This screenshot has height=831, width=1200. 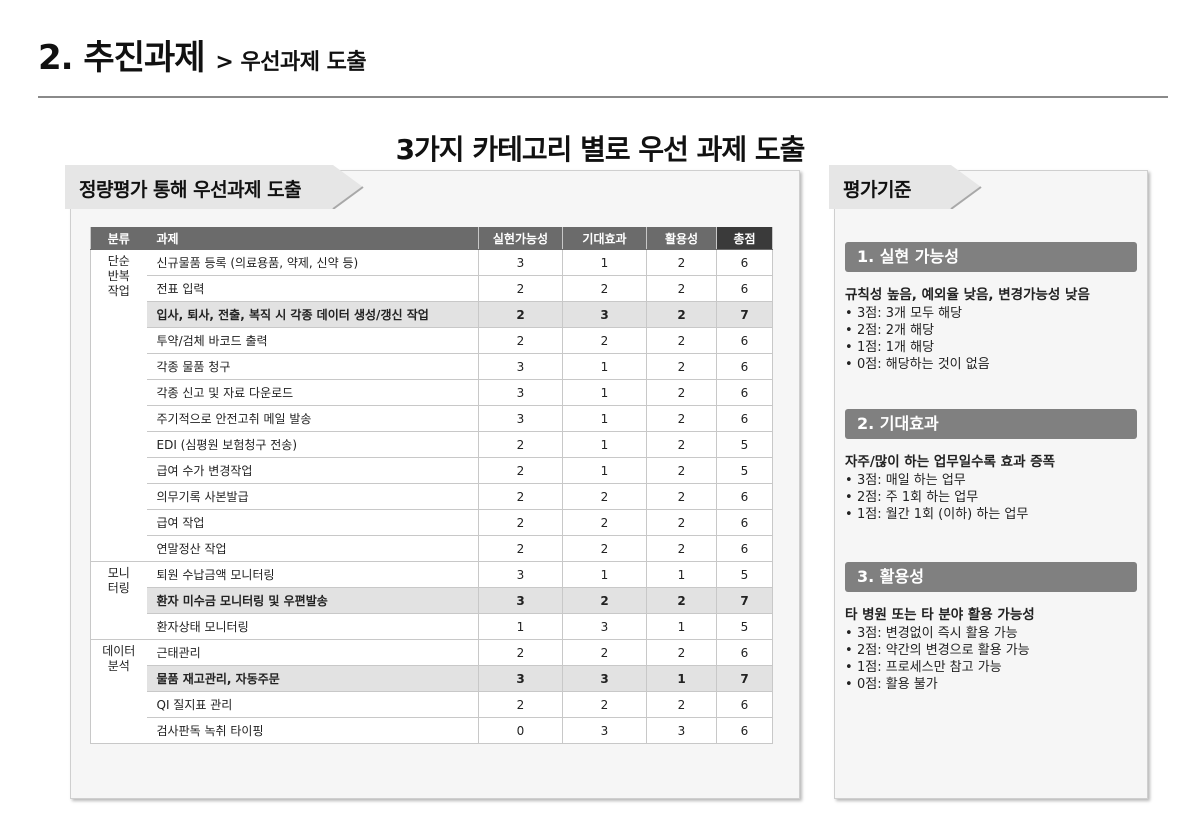 I want to click on task-cell: 환자 미수금 모니터링 및 우편발송, so click(x=312, y=600).